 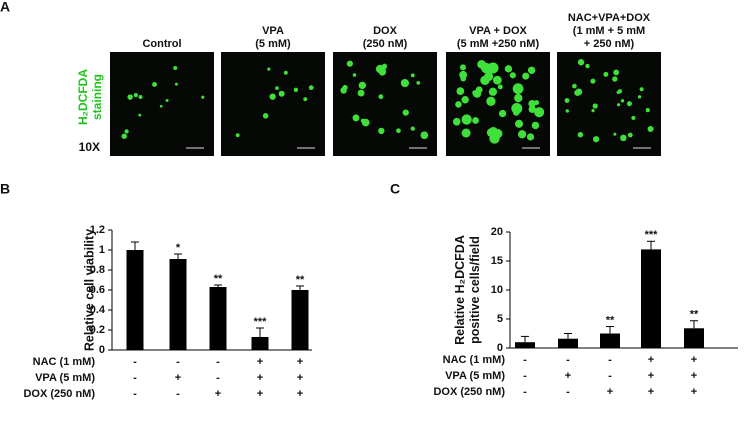 What do you see at coordinates (475, 290) in the screenshot?
I see `y-axis-label: positive cells/field` at bounding box center [475, 290].